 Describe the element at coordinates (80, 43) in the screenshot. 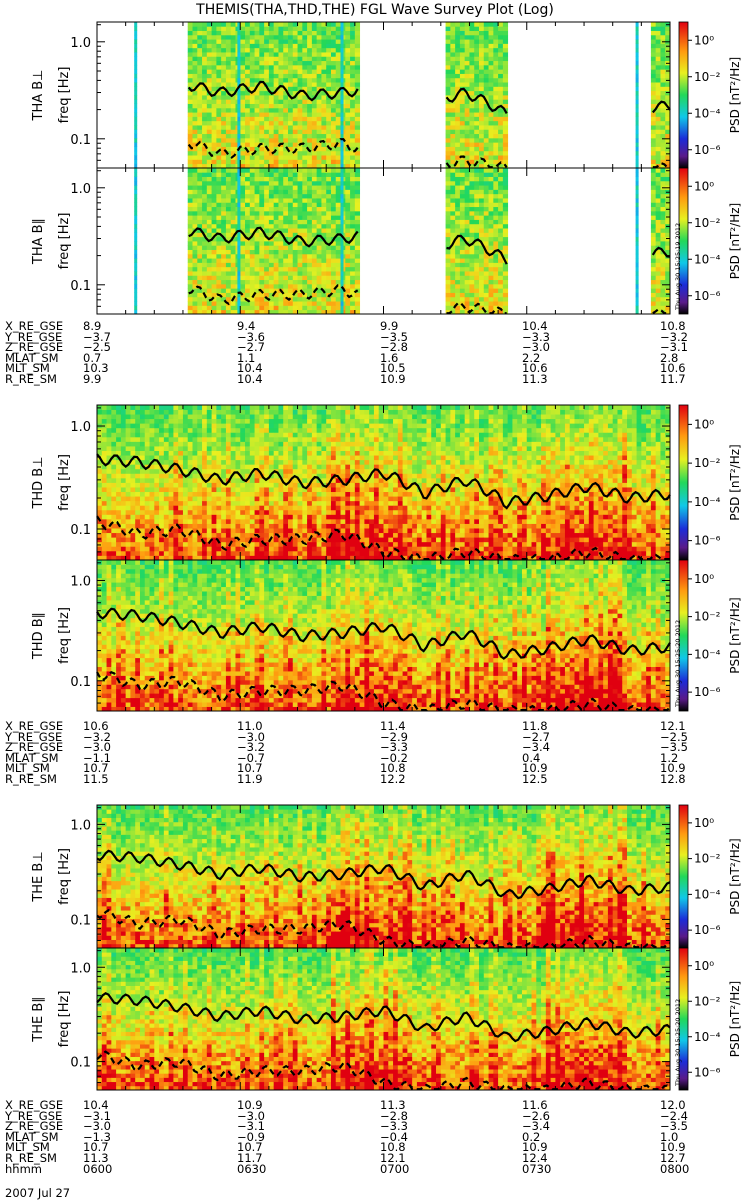

I see `freq-tick-label: 1.0` at that location.